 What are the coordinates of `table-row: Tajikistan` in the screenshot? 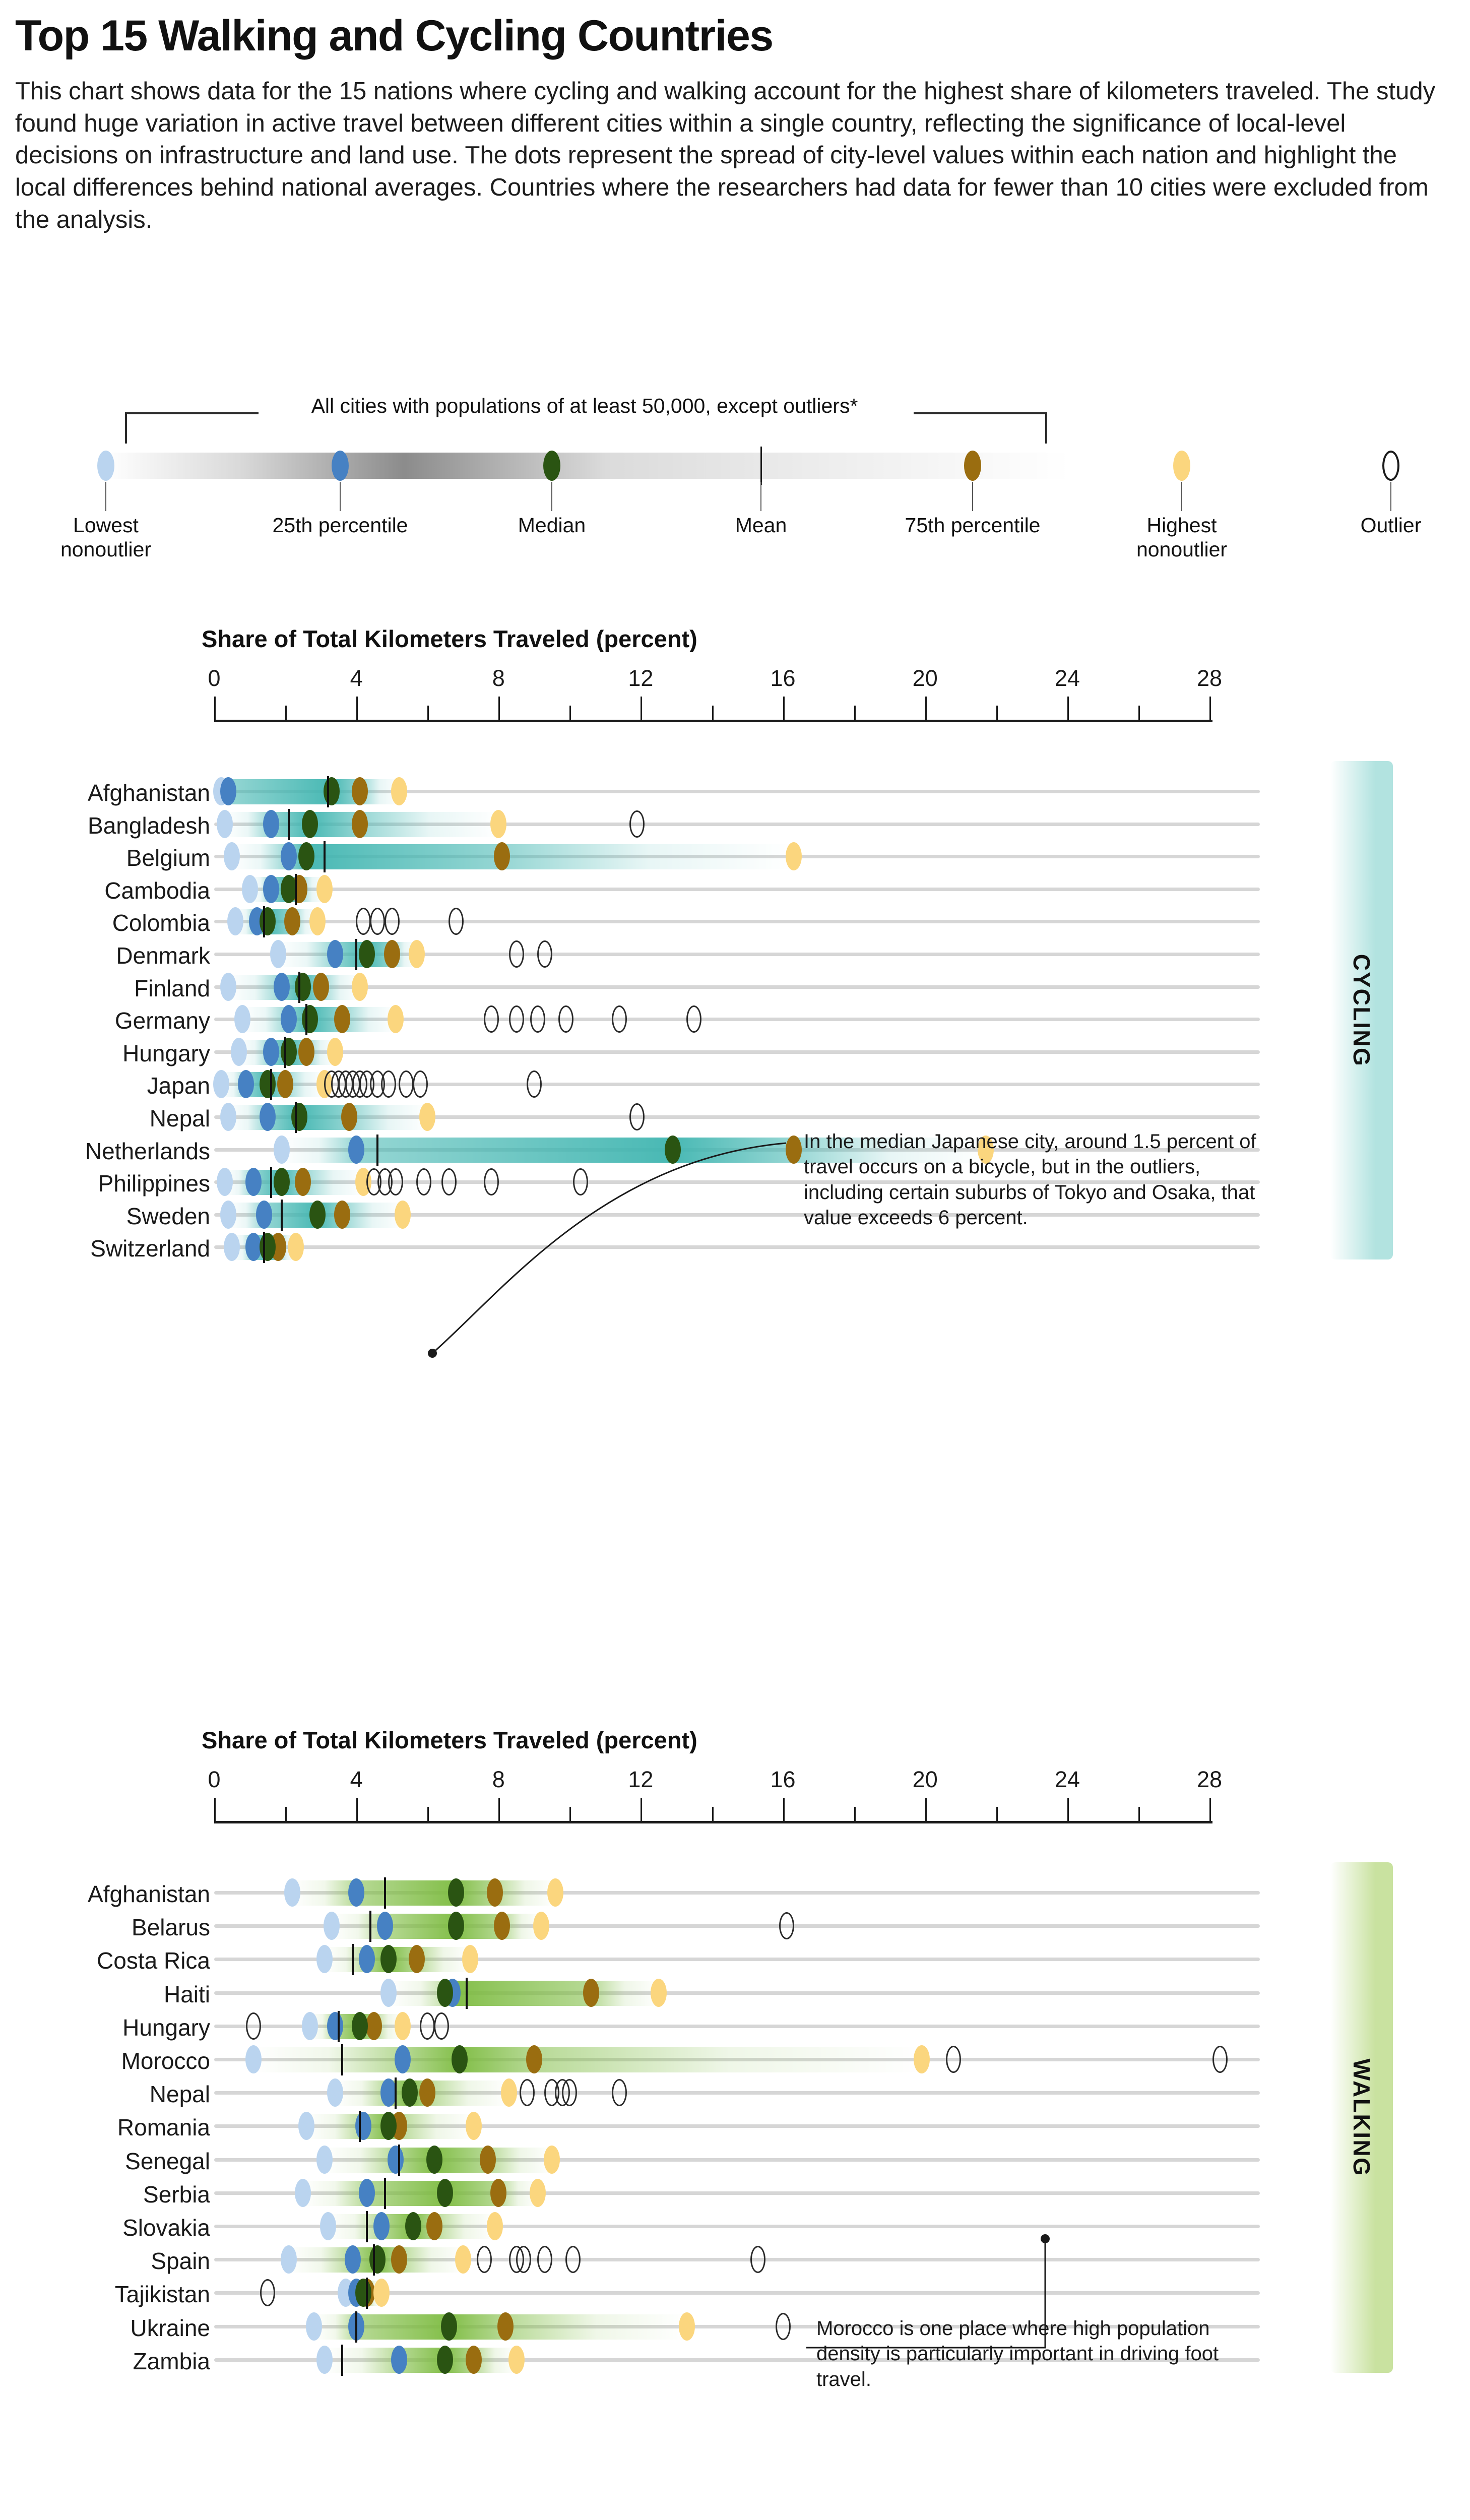 It's located at (735, 2294).